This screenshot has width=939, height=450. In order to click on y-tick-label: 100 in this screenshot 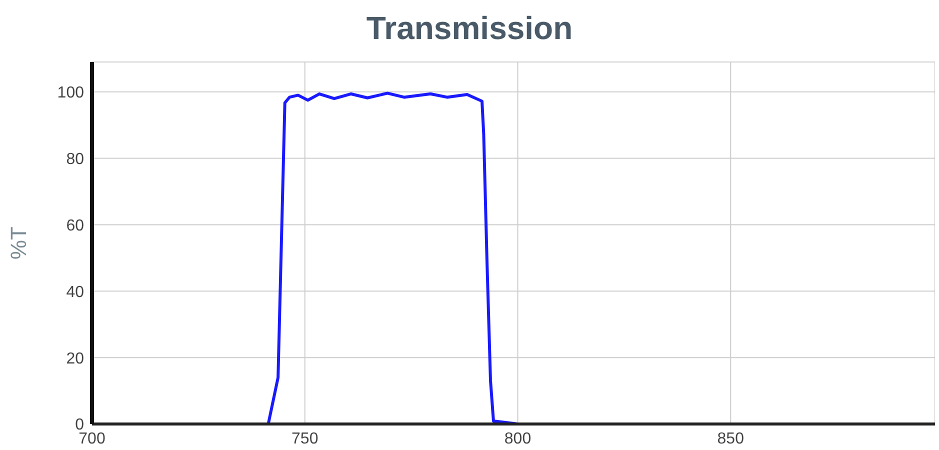, I will do `click(70, 93)`.